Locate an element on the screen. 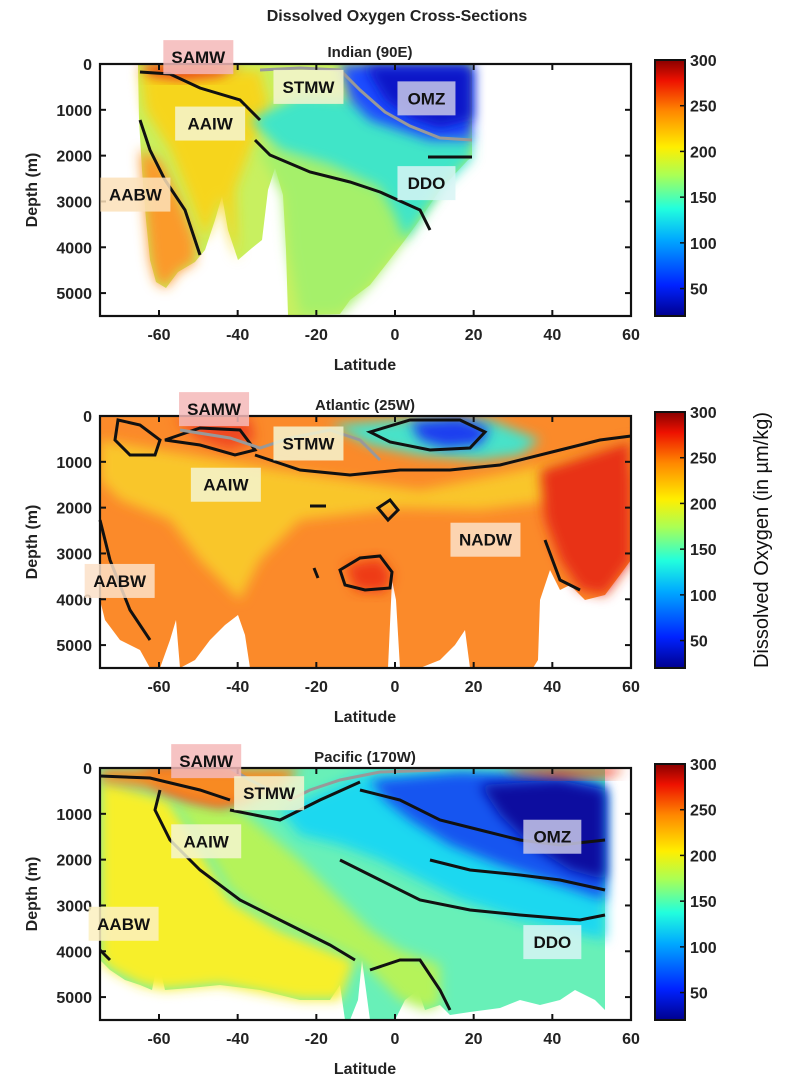  pacific-ylabel: Depth (m) is located at coordinates (32, 894).